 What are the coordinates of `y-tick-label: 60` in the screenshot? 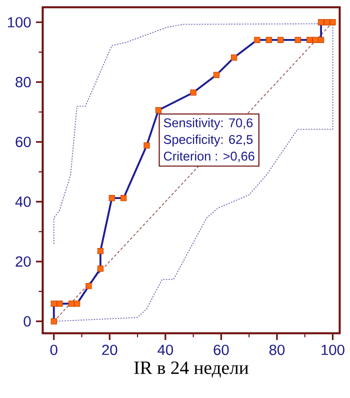 It's located at (23, 142).